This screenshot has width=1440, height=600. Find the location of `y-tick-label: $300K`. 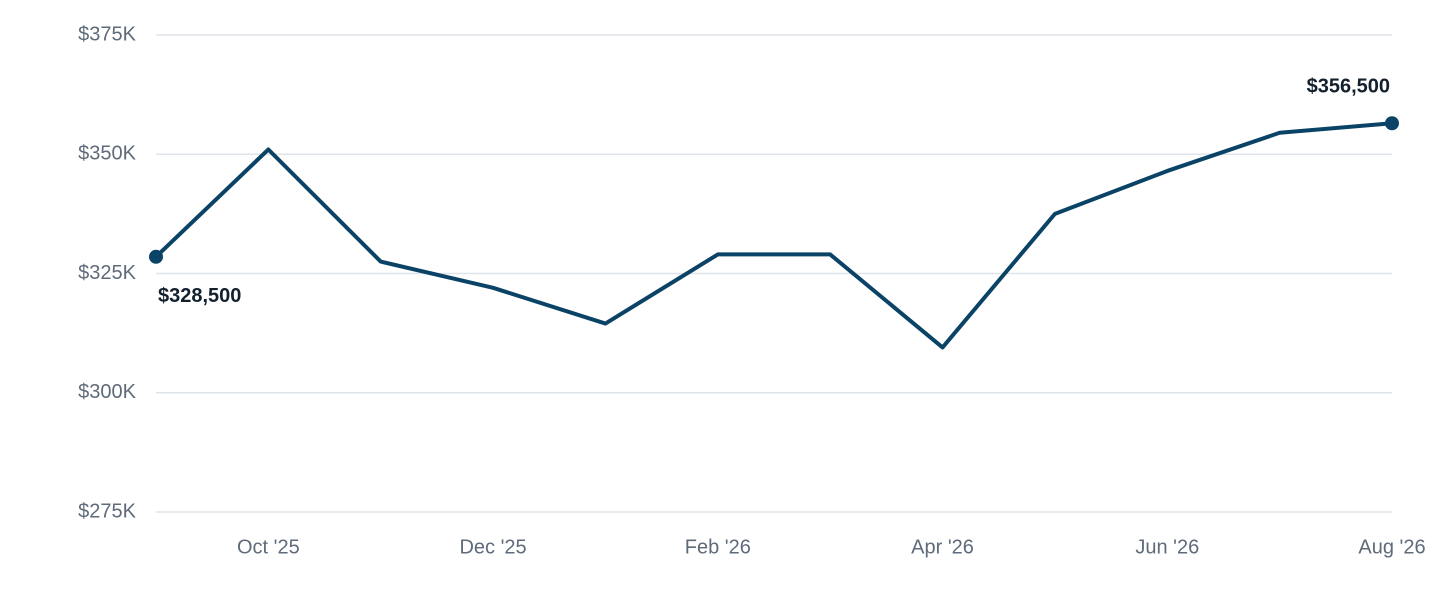

y-tick-label: $300K is located at coordinates (107, 392).